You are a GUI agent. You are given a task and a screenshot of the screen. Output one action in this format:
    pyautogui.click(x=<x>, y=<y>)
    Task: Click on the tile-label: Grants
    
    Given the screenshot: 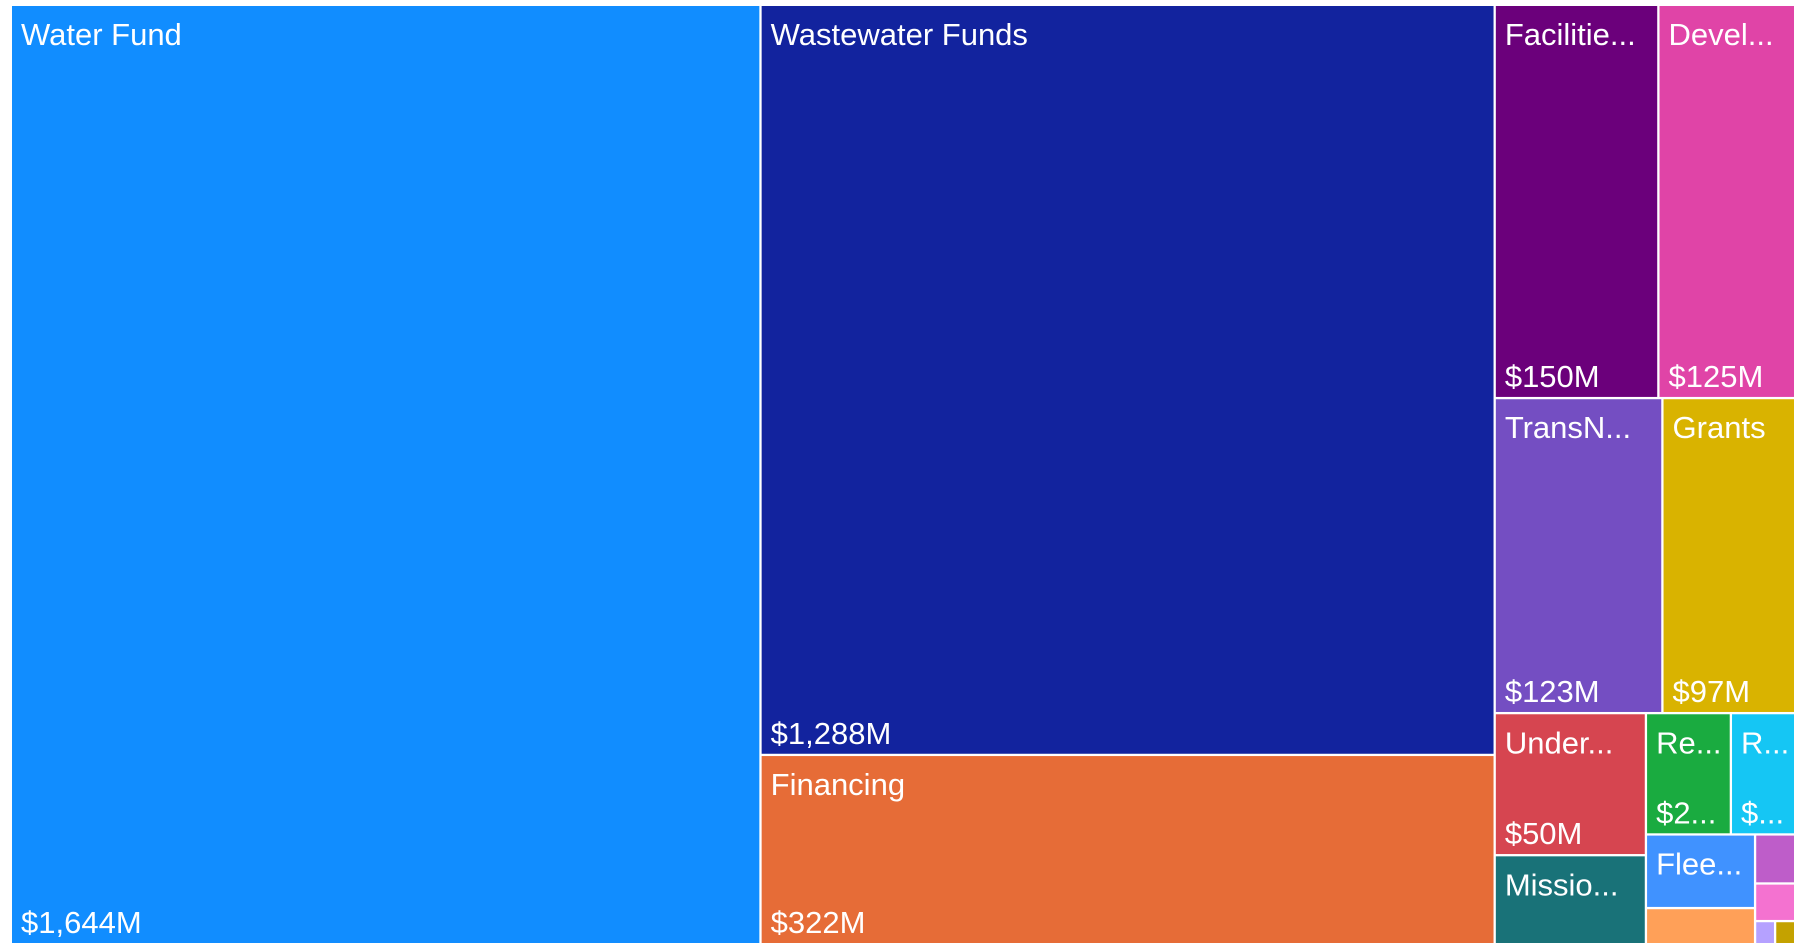 What is the action you would take?
    pyautogui.click(x=1719, y=427)
    